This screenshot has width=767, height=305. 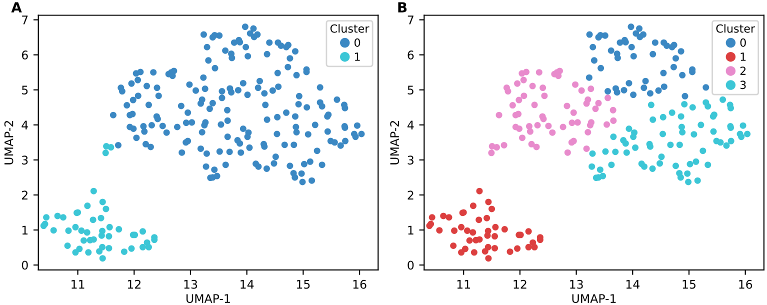 What do you see at coordinates (16, 7) in the screenshot?
I see `chart-title: A` at bounding box center [16, 7].